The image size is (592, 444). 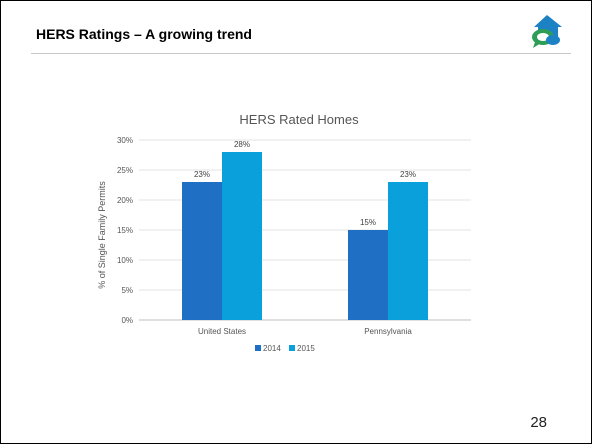 What do you see at coordinates (537, 45) in the screenshot?
I see `logo-bubble-tail` at bounding box center [537, 45].